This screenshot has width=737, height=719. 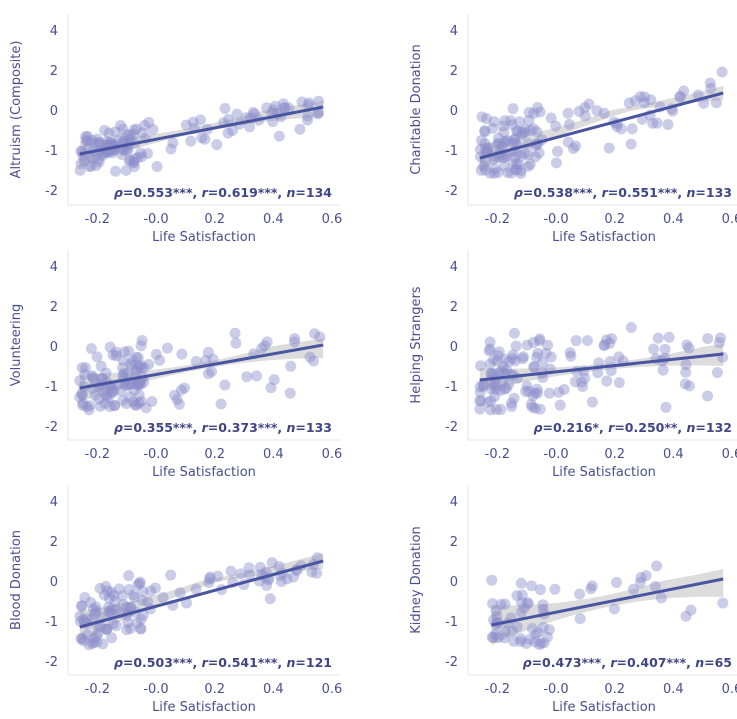 What do you see at coordinates (451, 622) in the screenshot?
I see `y-tick-label: -1` at bounding box center [451, 622].